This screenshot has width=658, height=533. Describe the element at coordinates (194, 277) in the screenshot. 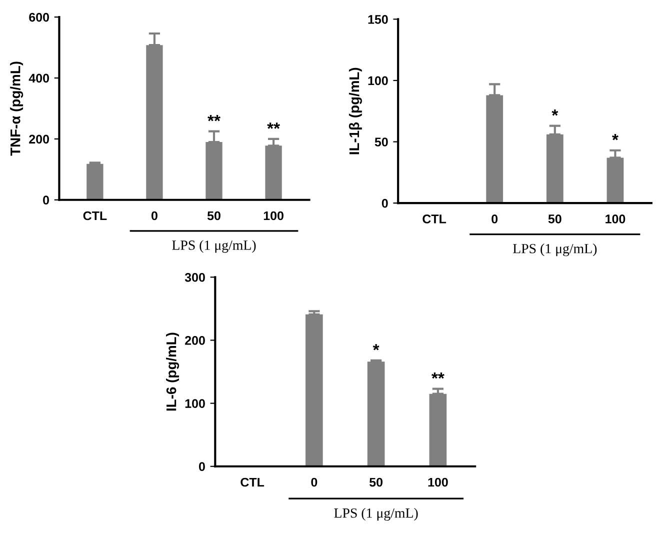

I see `y-tick-label: 300` at that location.